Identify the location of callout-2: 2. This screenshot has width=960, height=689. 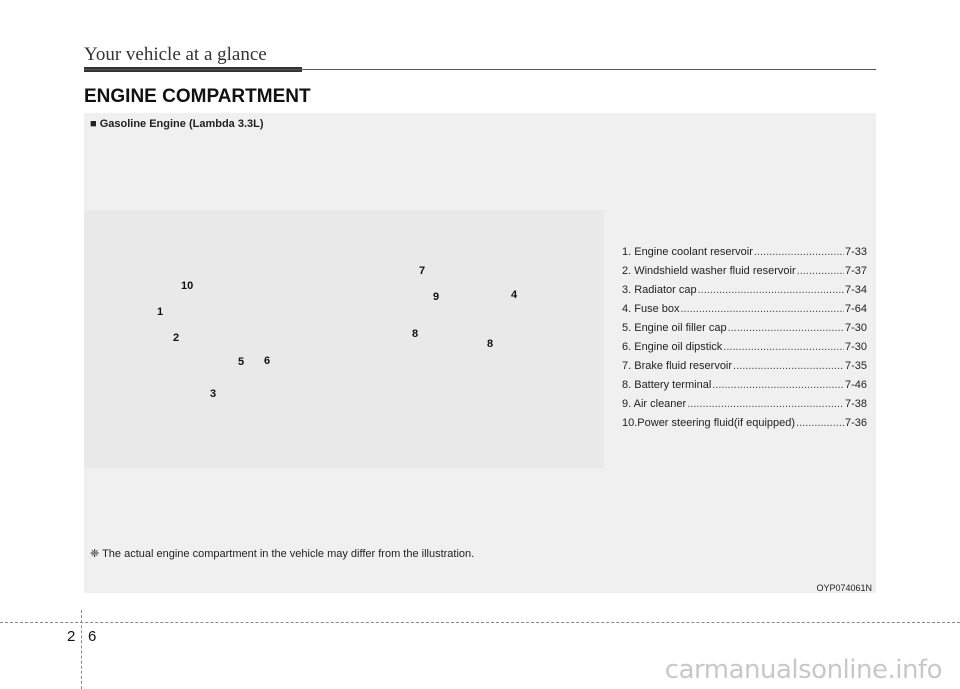
(176, 338).